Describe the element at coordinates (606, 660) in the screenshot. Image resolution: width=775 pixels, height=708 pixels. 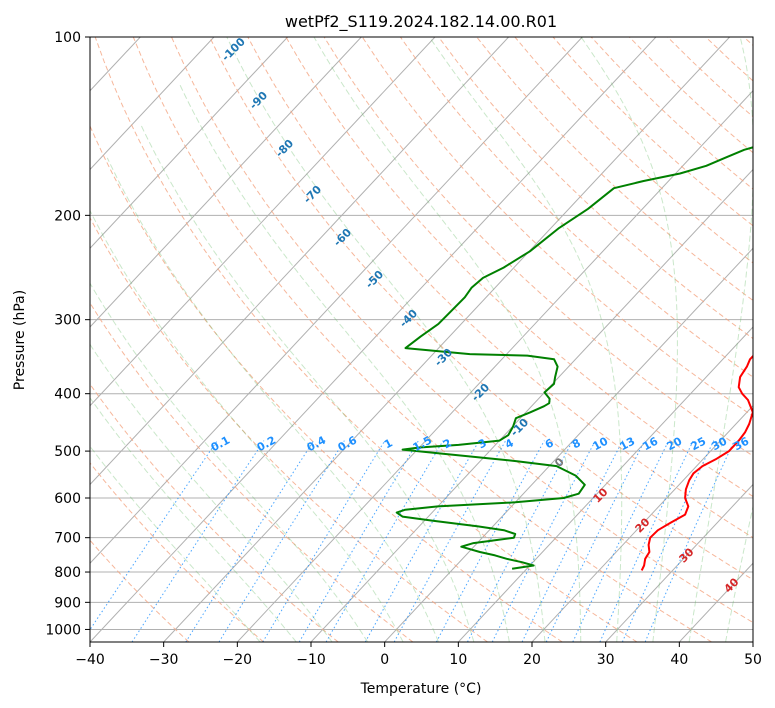
I see `x-tick-label: 30` at that location.